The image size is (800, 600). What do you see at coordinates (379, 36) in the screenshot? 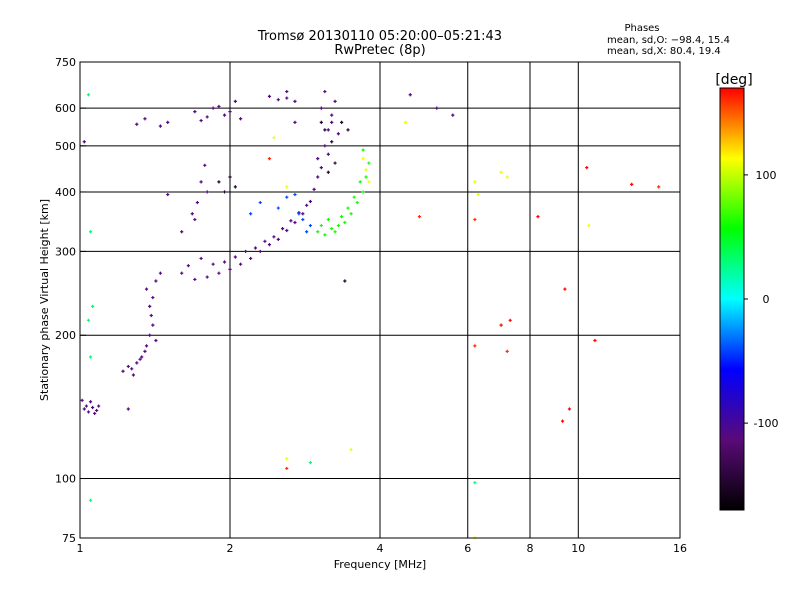
I see `chart-title: Tromsø 20130110 05:20:00–05:21:43` at bounding box center [379, 36].